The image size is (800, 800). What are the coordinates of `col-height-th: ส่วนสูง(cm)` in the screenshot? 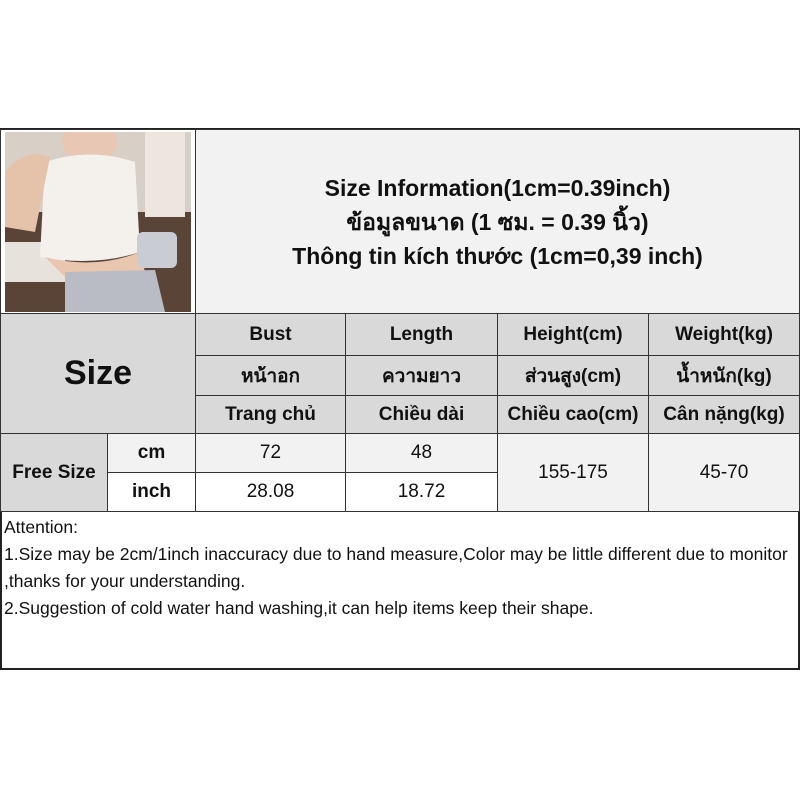 It's located at (573, 375).